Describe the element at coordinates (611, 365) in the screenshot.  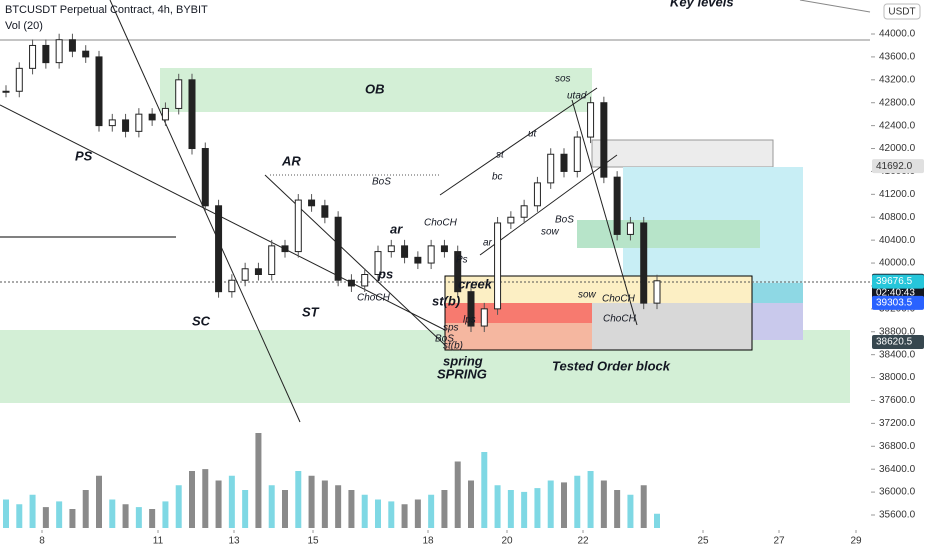
I see `annotation: Tested Order block` at that location.